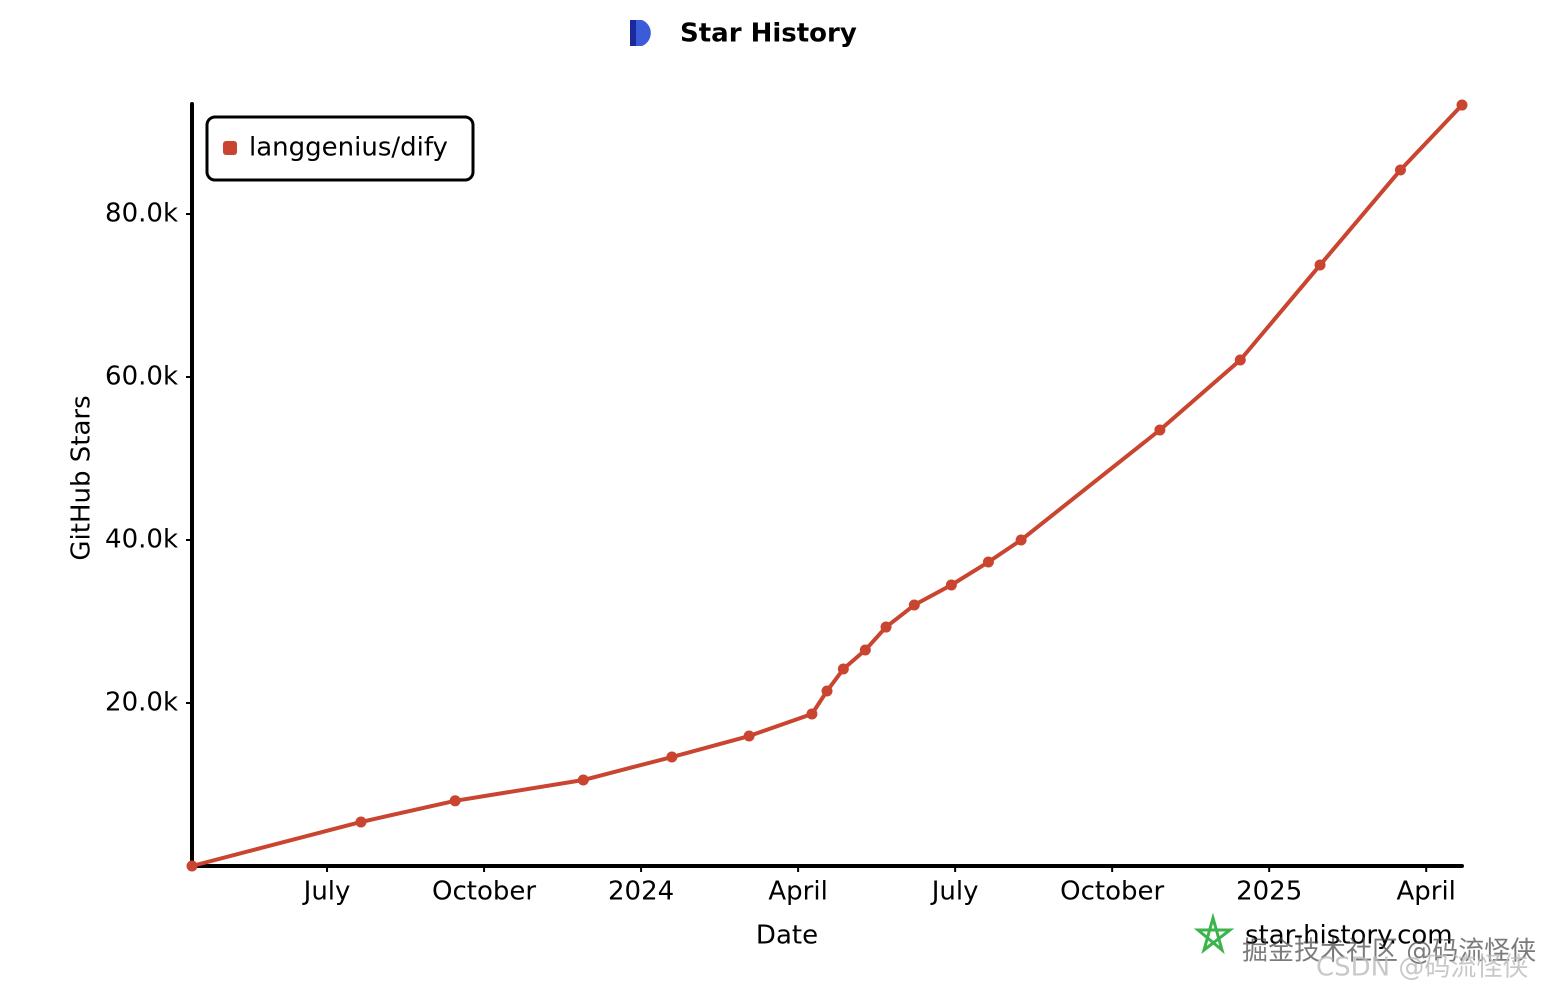 The height and width of the screenshot is (992, 1554). Describe the element at coordinates (640, 33) in the screenshot. I see `title-icon` at that location.